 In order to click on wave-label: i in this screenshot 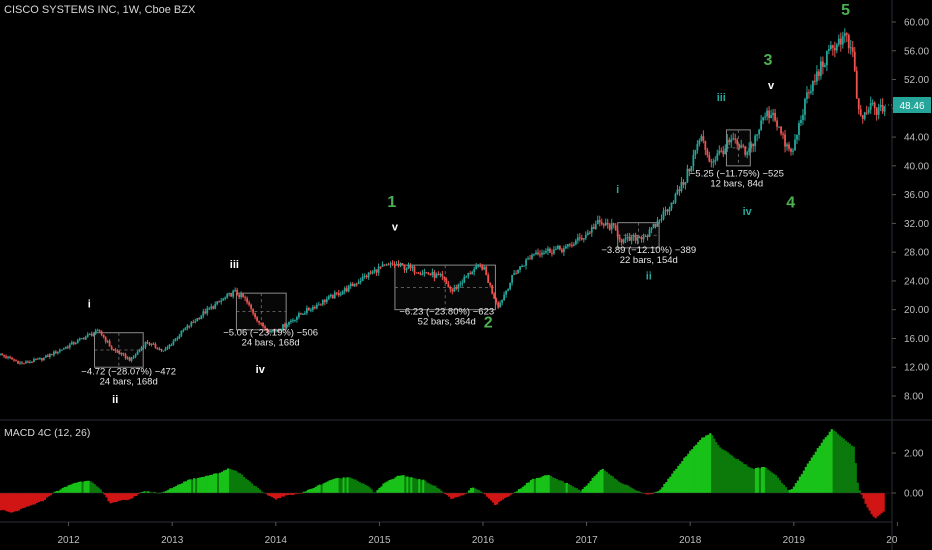, I will do `click(617, 190)`.